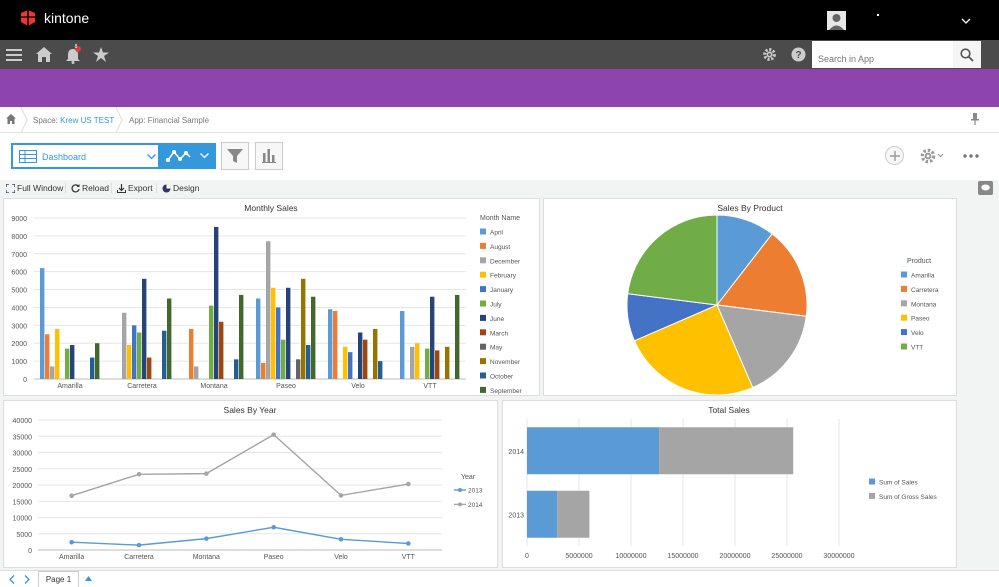  Describe the element at coordinates (236, 369) in the screenshot. I see `bar-october` at that location.